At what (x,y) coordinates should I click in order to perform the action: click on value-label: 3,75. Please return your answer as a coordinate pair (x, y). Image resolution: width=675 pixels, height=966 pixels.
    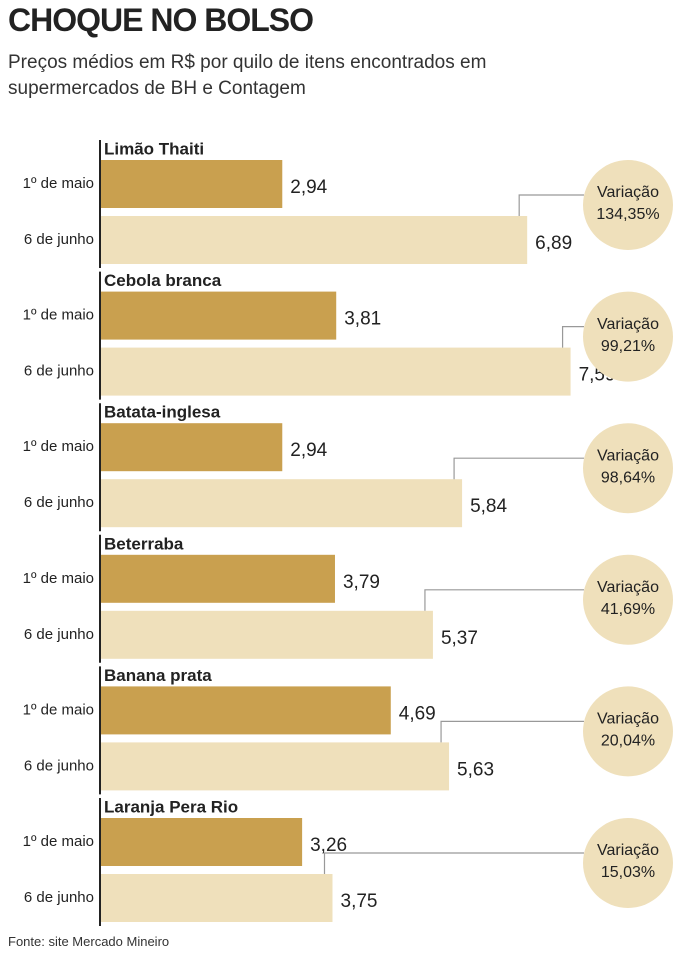
    Looking at the image, I should click on (359, 901).